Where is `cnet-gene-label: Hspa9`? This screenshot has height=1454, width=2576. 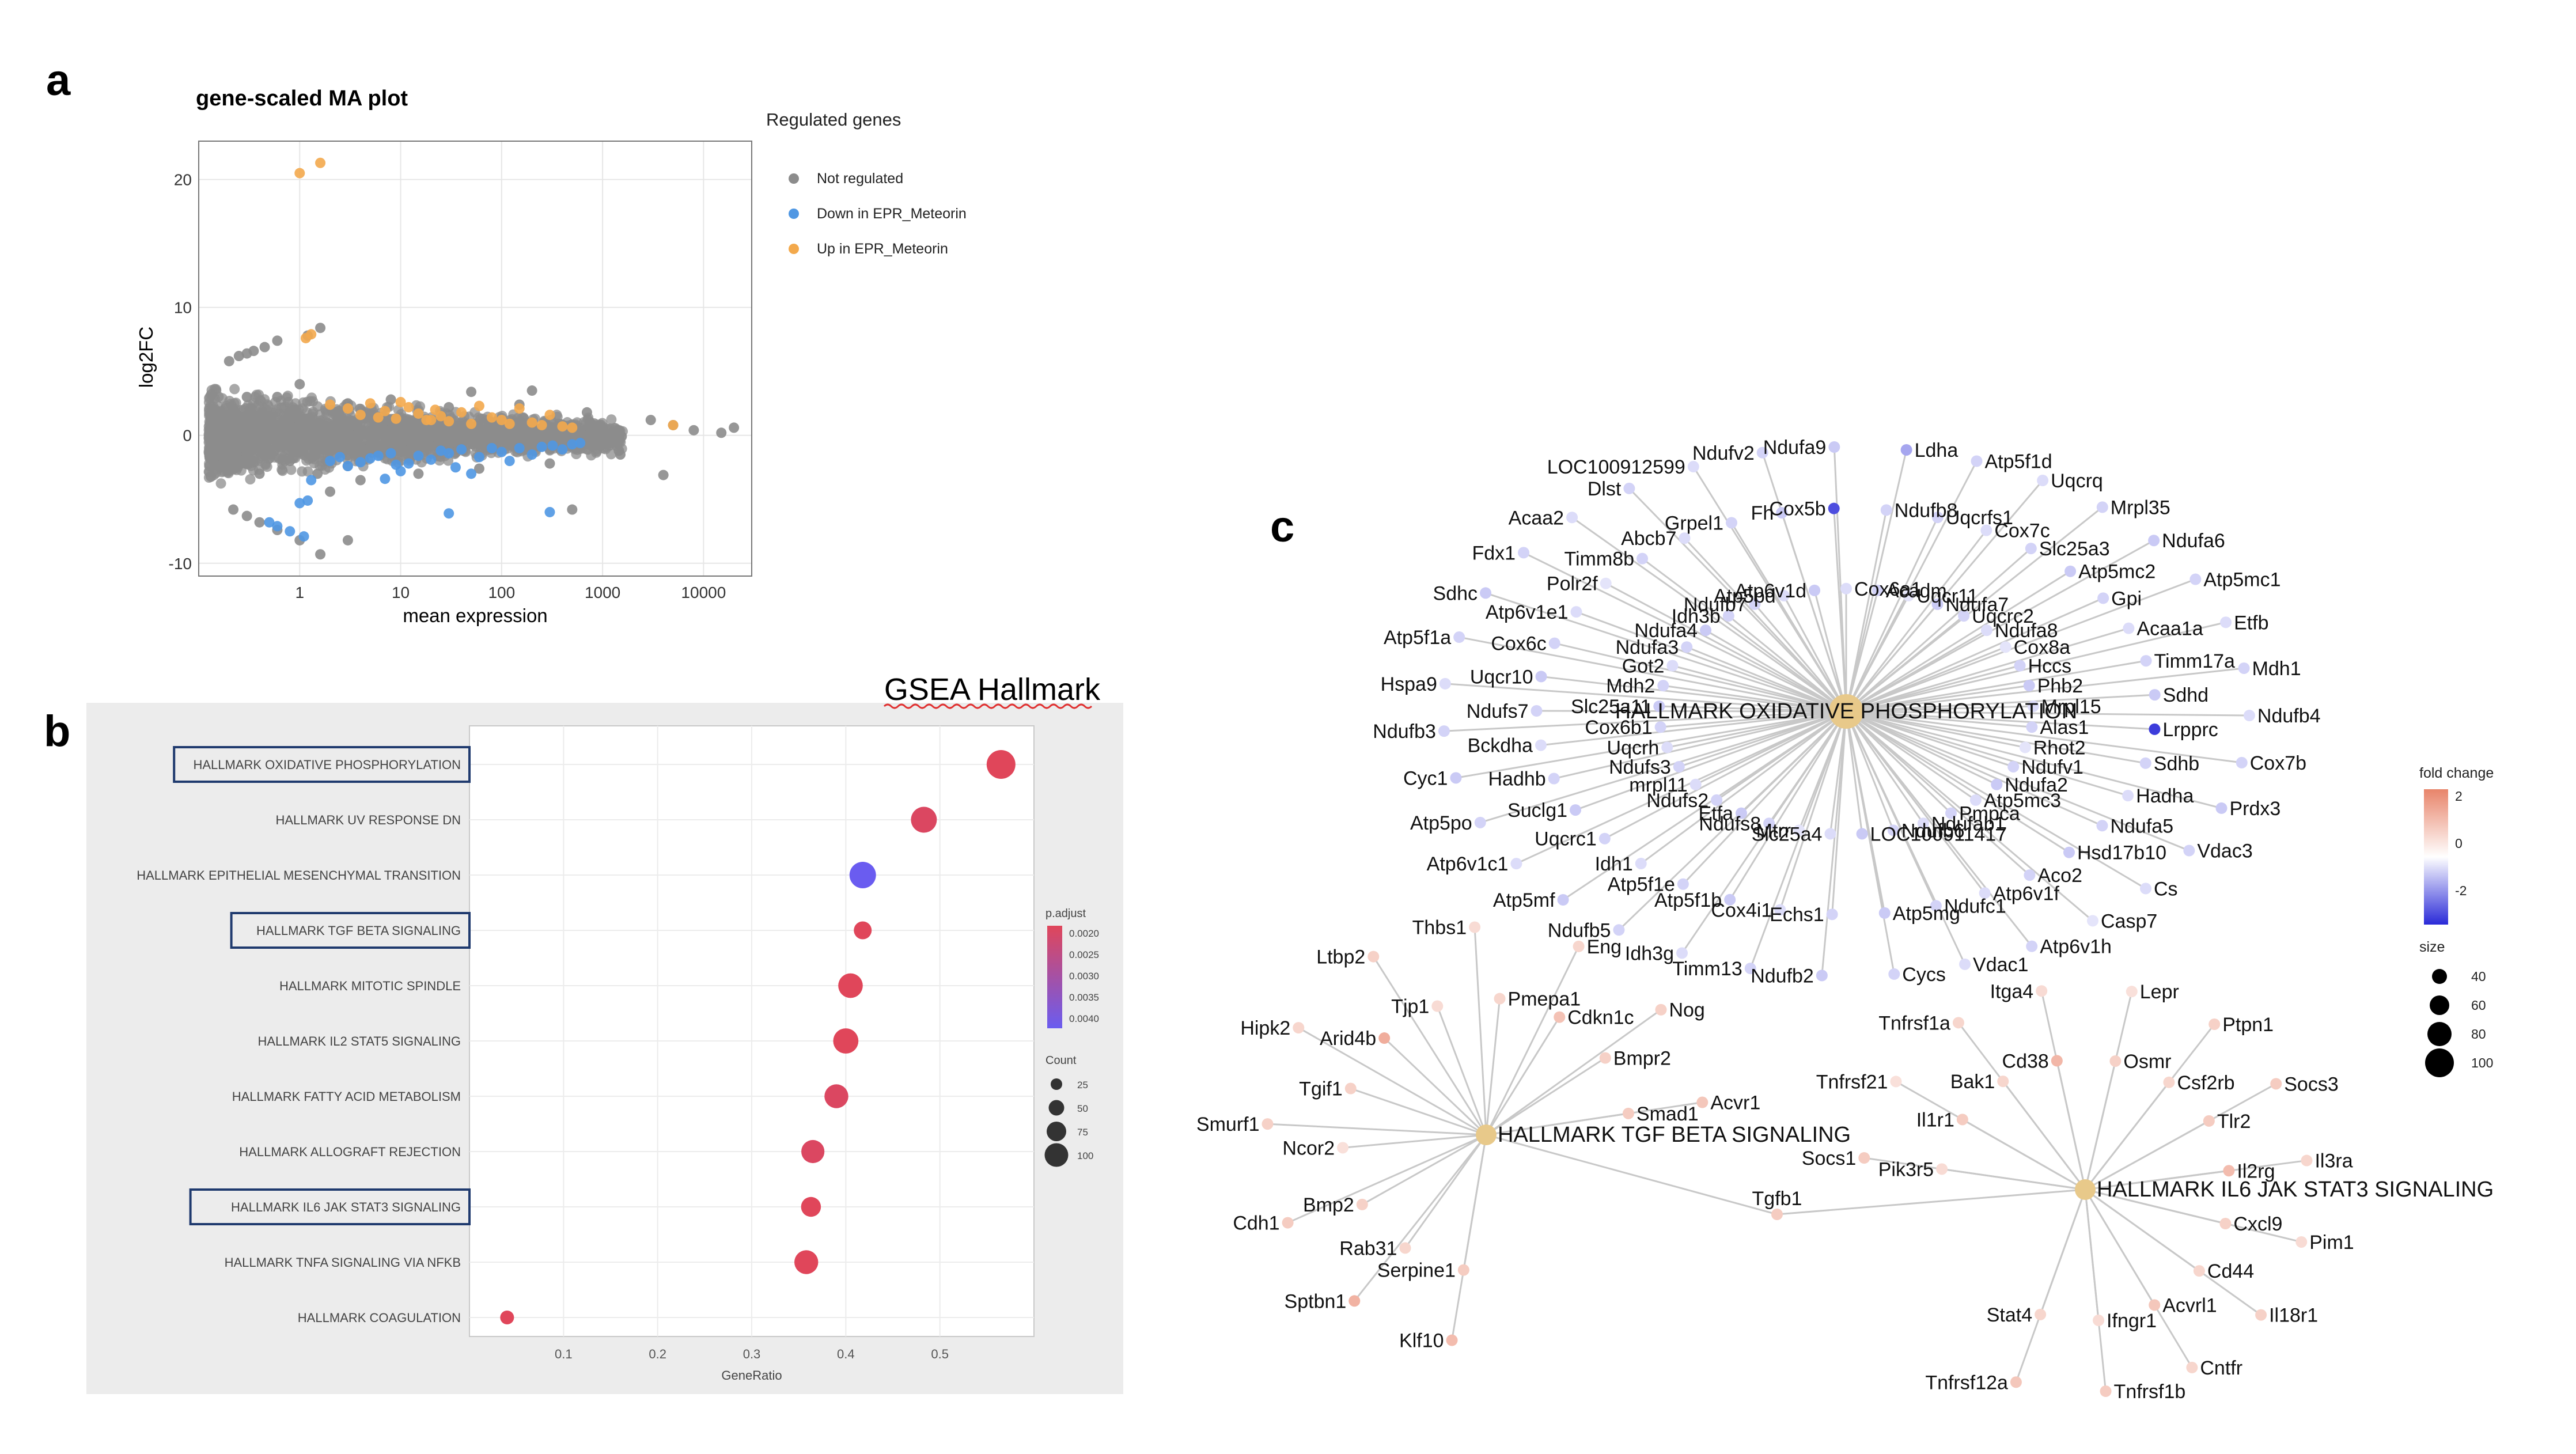
cnet-gene-label: Hspa9 is located at coordinates (1409, 684).